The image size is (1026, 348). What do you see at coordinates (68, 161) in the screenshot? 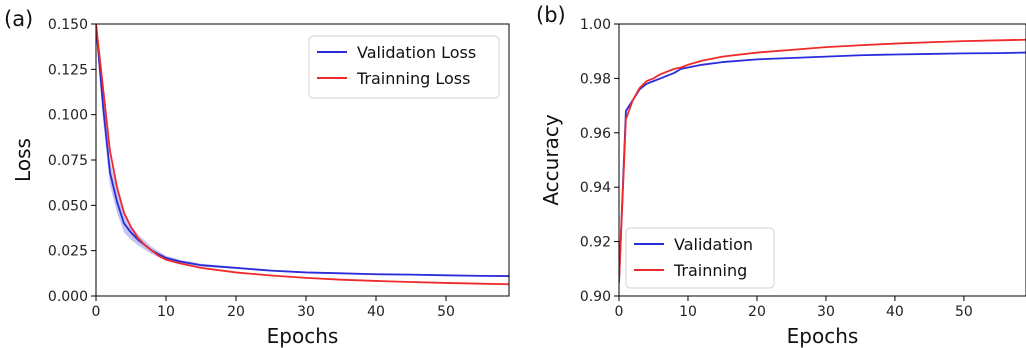
I see `panel-a-ytick-label: 0.075` at bounding box center [68, 161].